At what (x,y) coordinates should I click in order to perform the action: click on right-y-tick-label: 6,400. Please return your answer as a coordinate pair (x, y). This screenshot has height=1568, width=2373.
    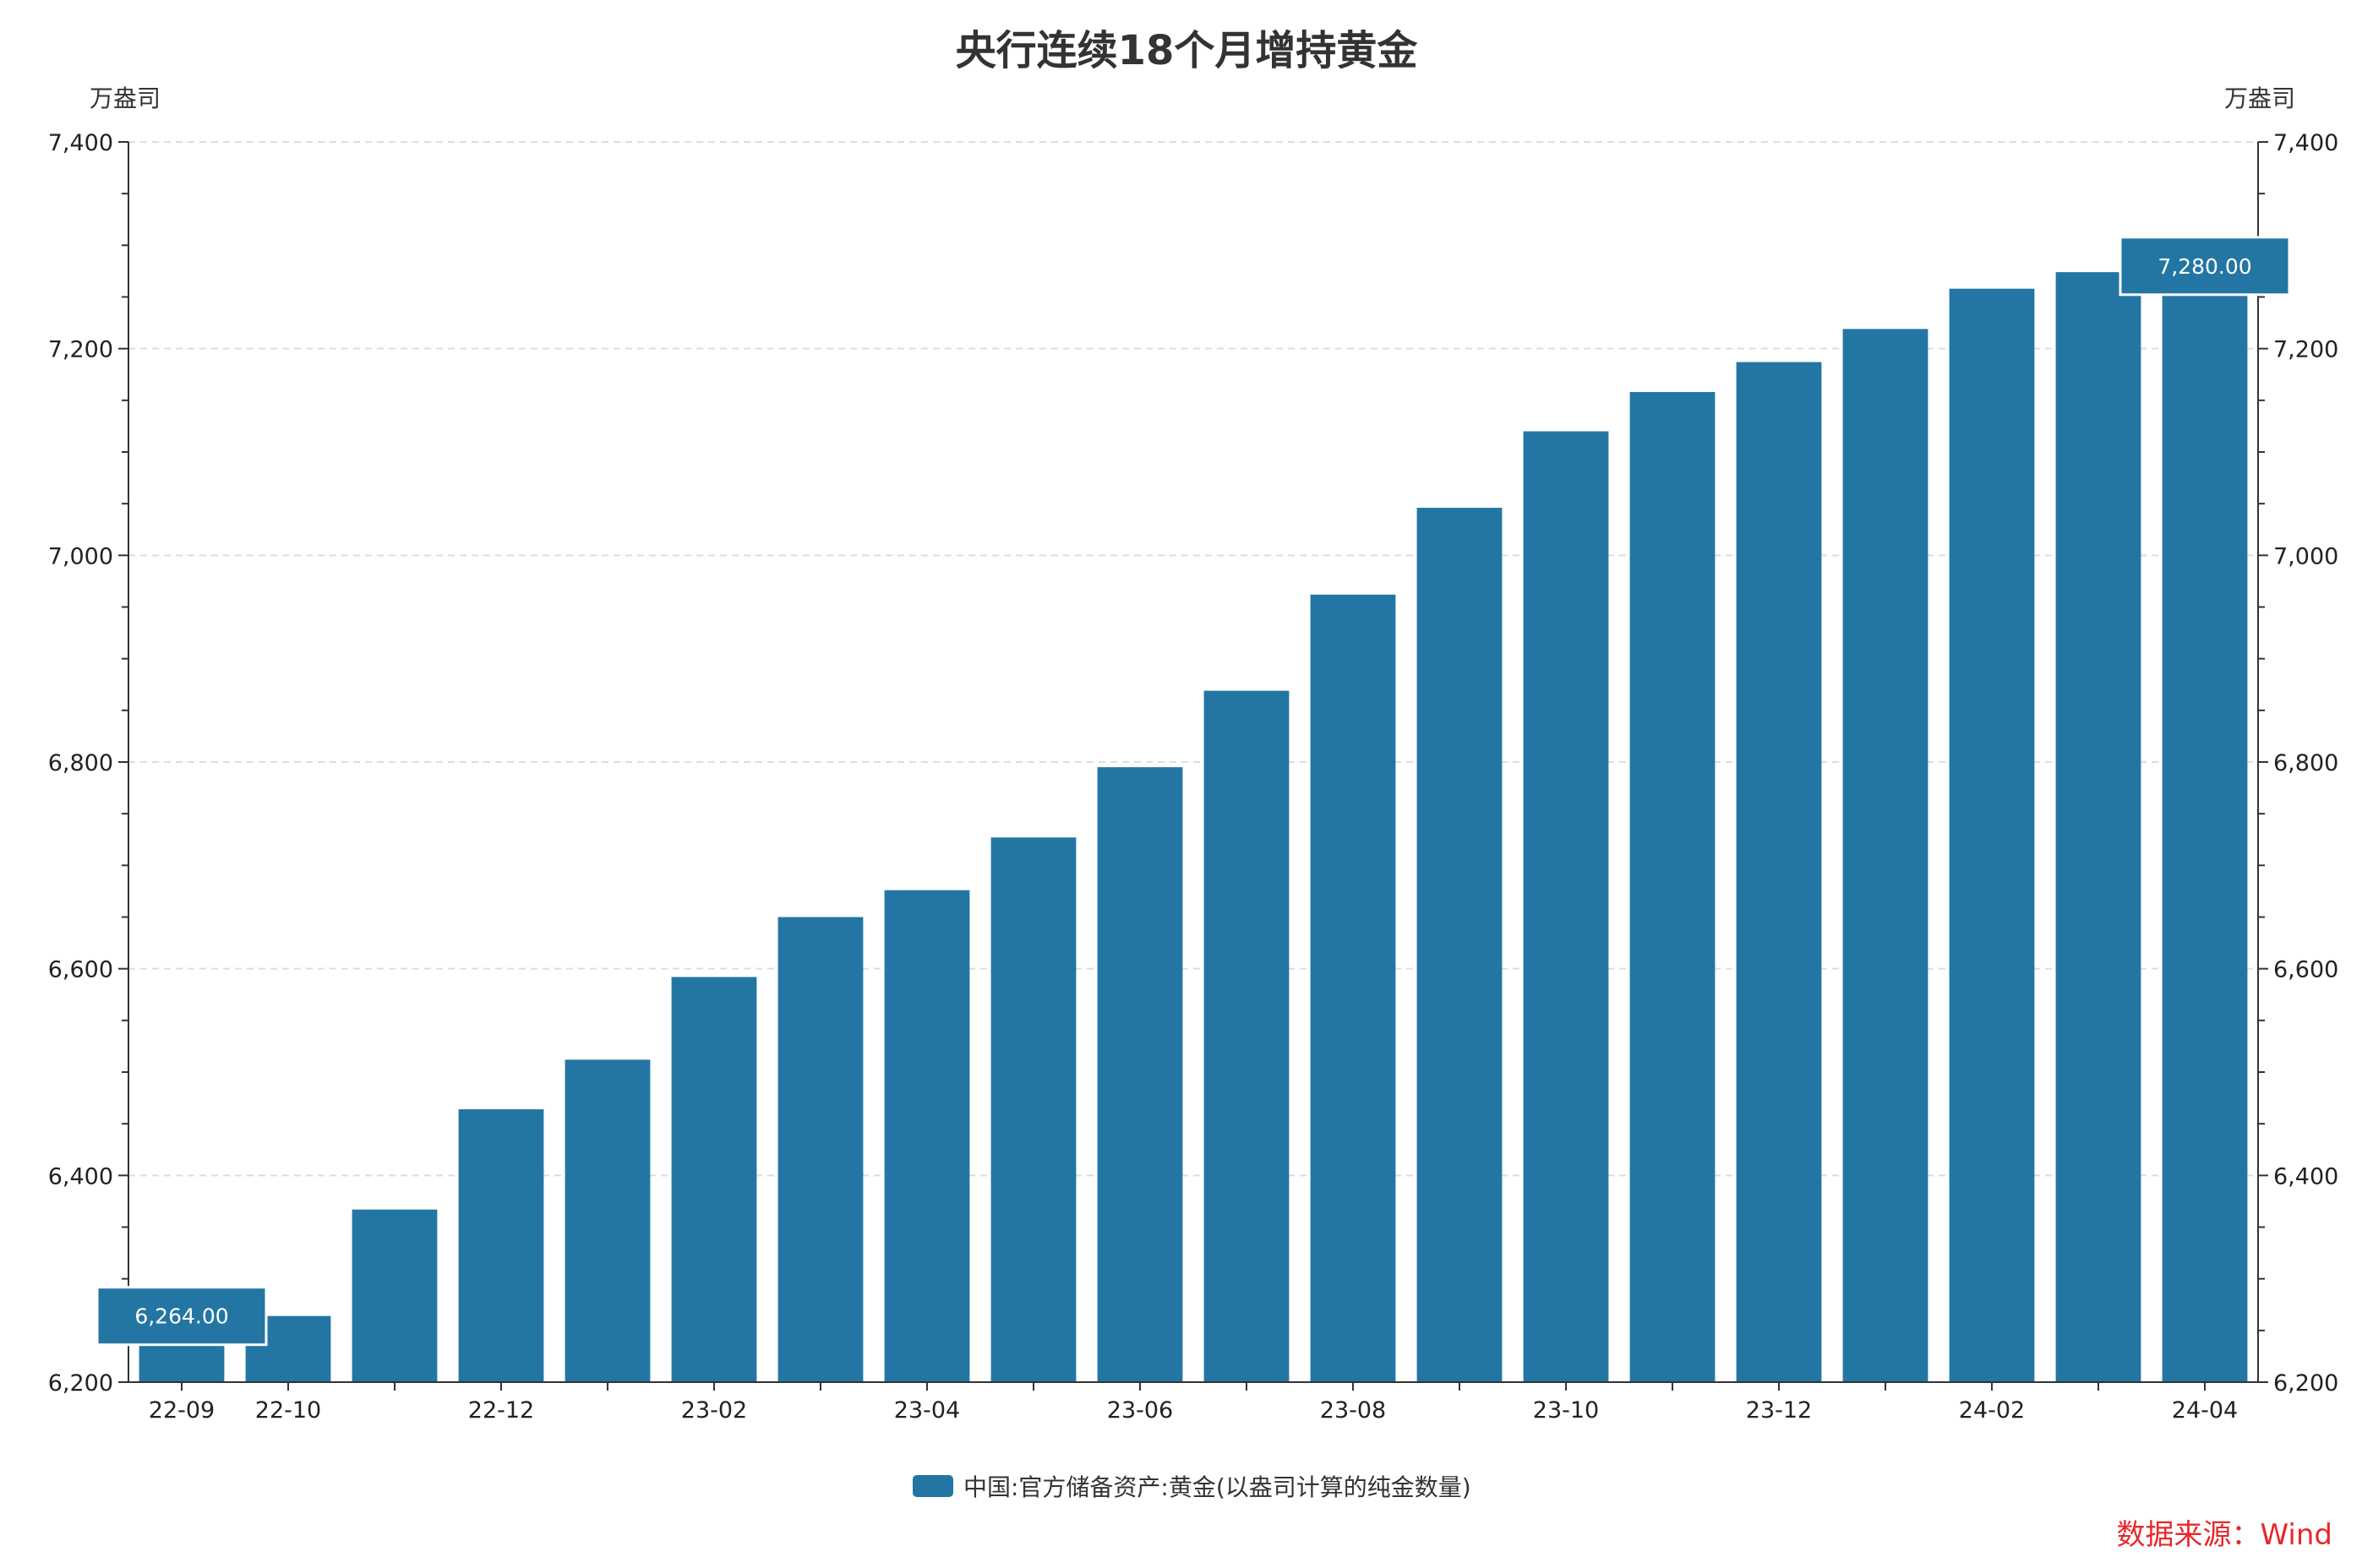
    Looking at the image, I should click on (2305, 1176).